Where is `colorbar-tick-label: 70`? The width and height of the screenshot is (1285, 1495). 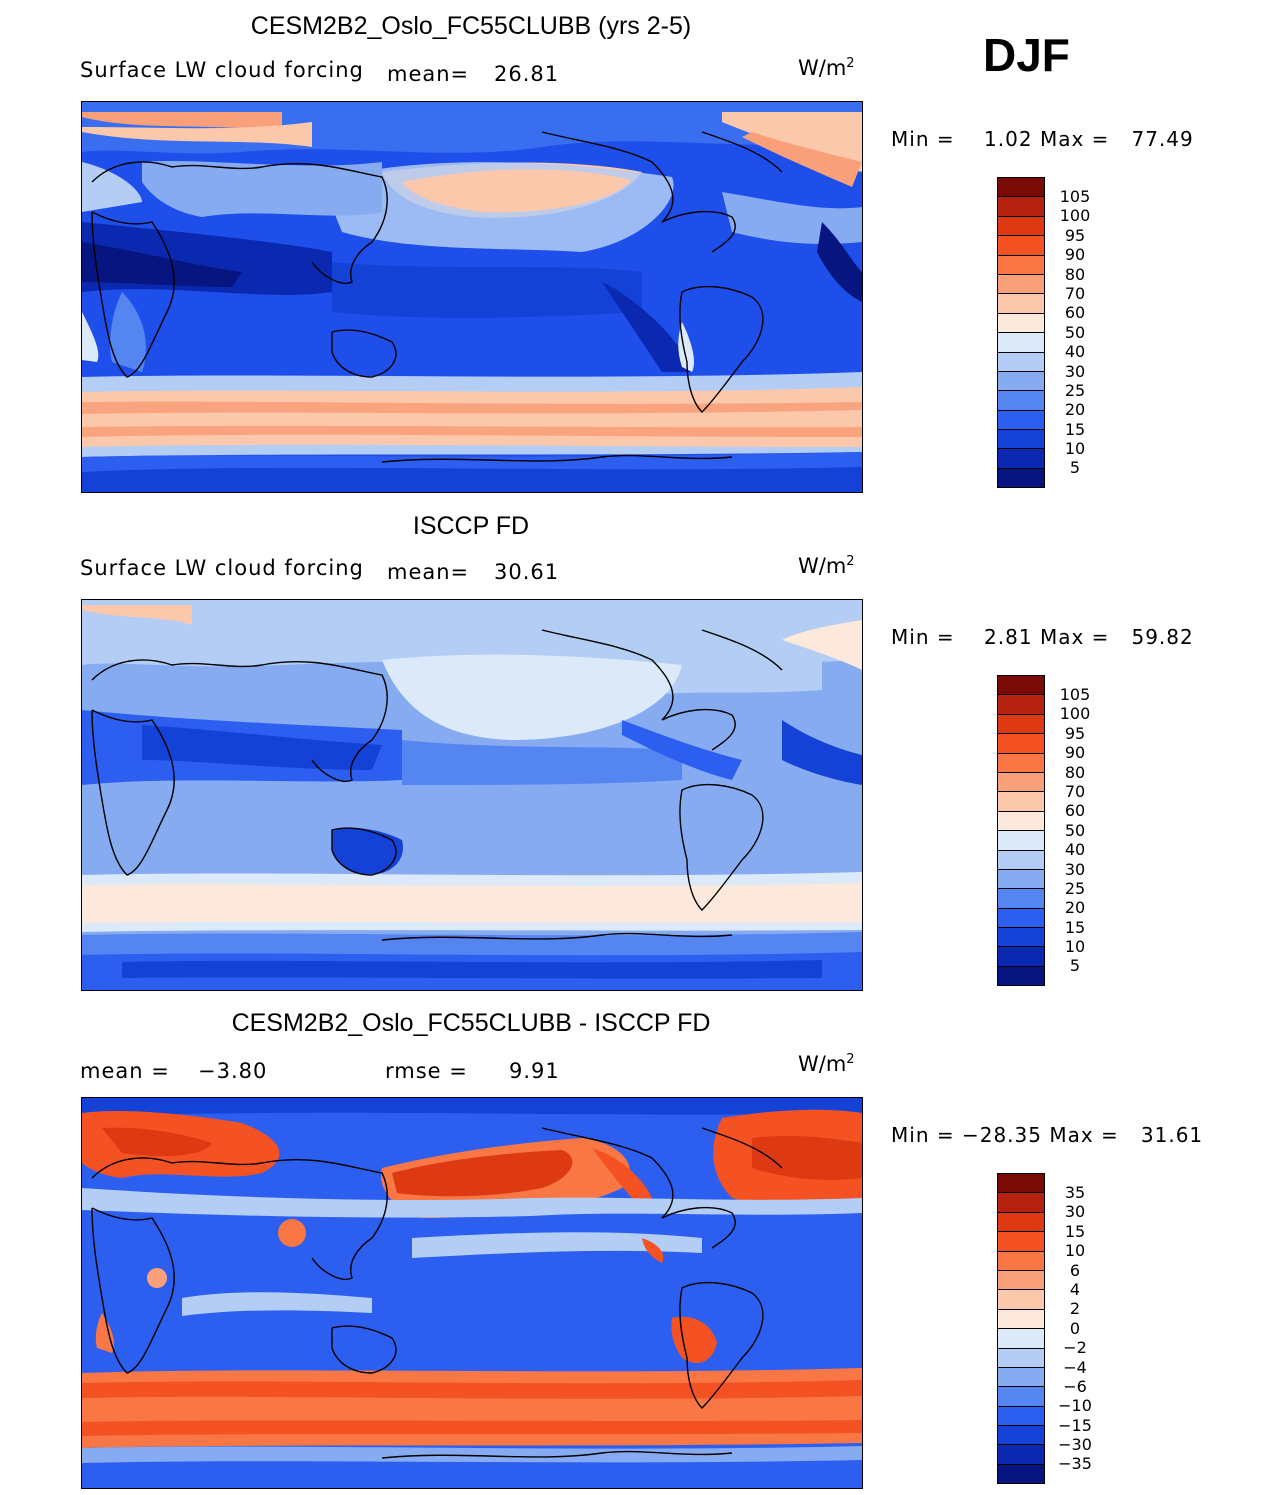
colorbar-tick-label: 70 is located at coordinates (1075, 293).